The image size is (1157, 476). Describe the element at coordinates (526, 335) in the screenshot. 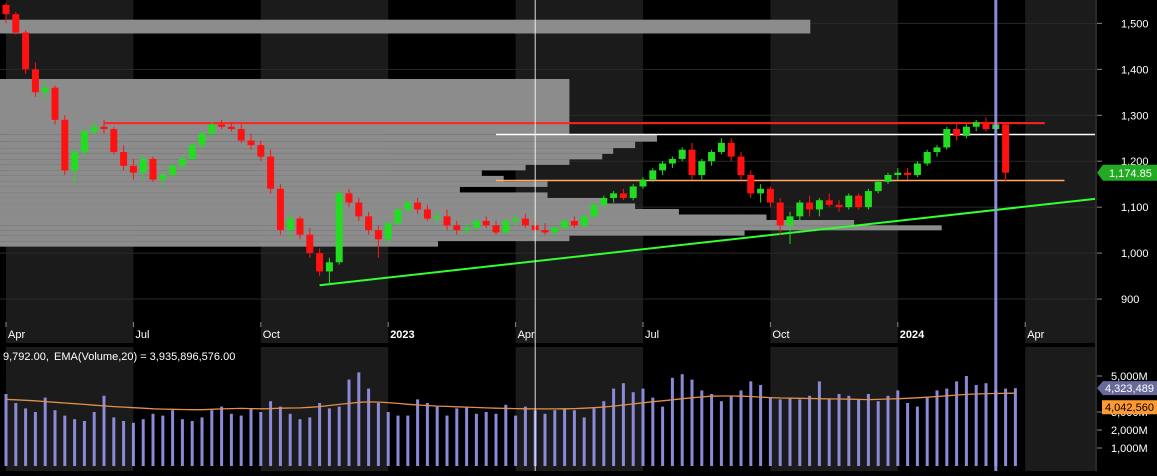

I see `time-axis-label: Apr` at that location.